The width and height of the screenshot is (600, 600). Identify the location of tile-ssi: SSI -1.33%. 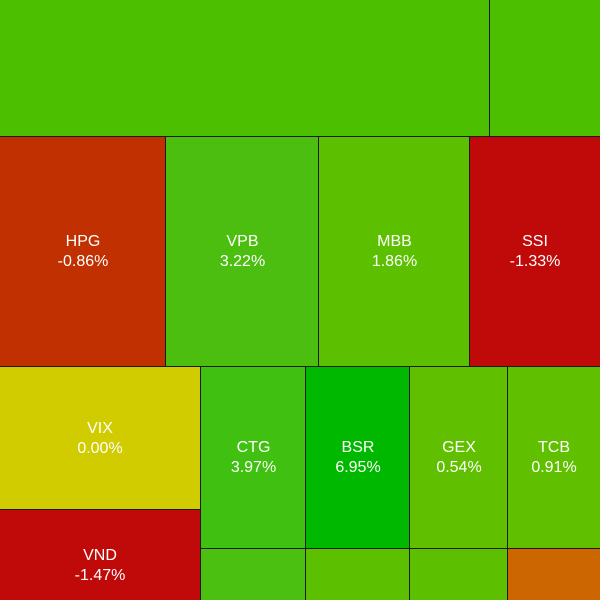
(534, 251).